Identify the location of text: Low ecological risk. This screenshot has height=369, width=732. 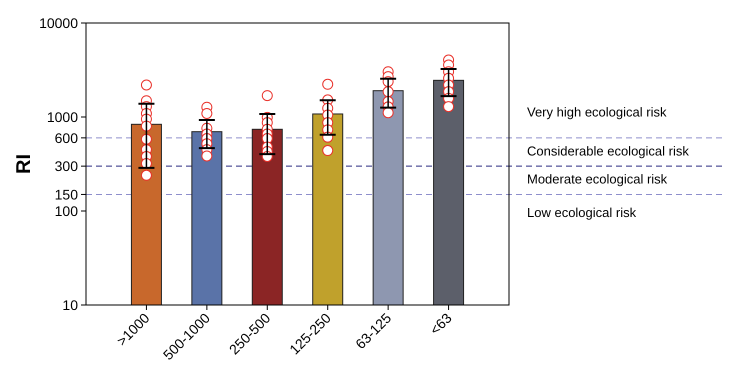
(582, 212).